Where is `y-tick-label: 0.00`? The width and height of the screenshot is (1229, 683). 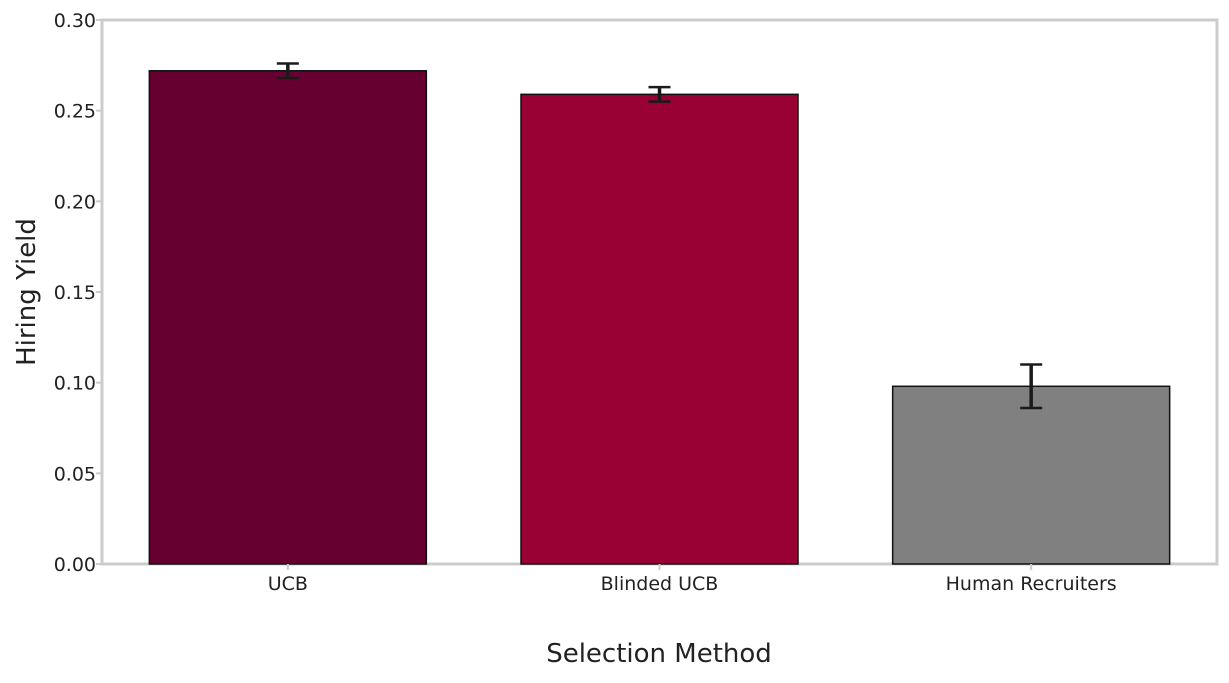 y-tick-label: 0.00 is located at coordinates (75, 565).